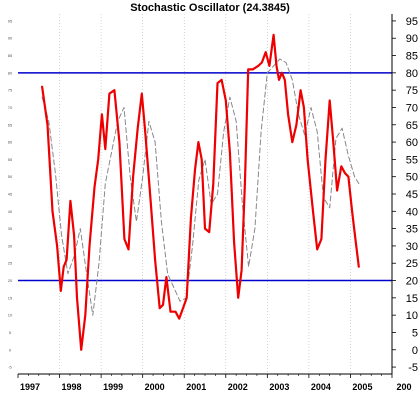 Image resolution: width=420 pixels, height=400 pixels. Describe the element at coordinates (10, 263) in the screenshot. I see `y-tick-label-left: 25` at that location.